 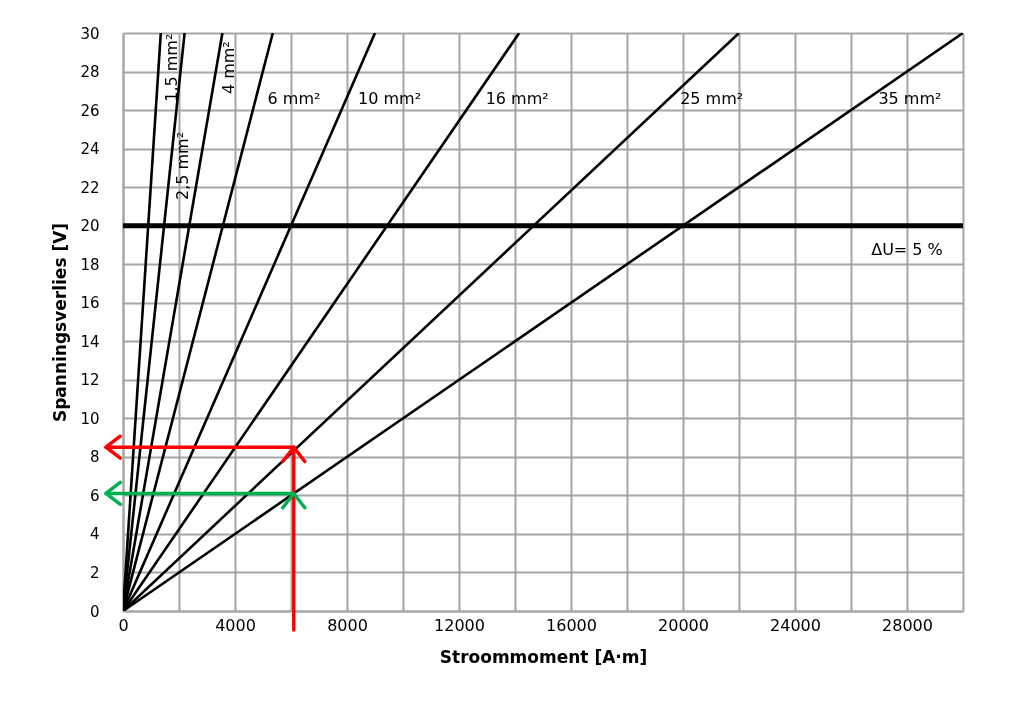 What do you see at coordinates (90, 418) in the screenshot?
I see `y-tick-label: 10` at bounding box center [90, 418].